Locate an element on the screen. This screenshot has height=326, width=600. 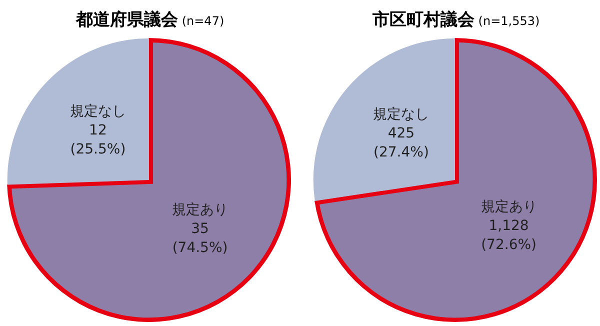
chart-title: 市区町村議会 is located at coordinates (423, 20).